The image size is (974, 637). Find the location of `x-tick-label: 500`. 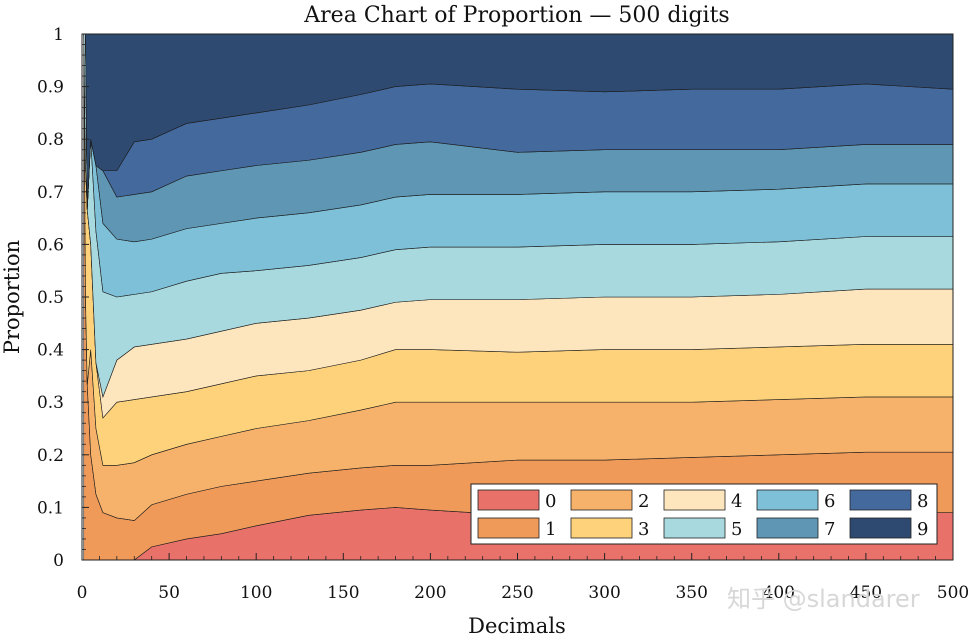

x-tick-label: 500 is located at coordinates (953, 593).